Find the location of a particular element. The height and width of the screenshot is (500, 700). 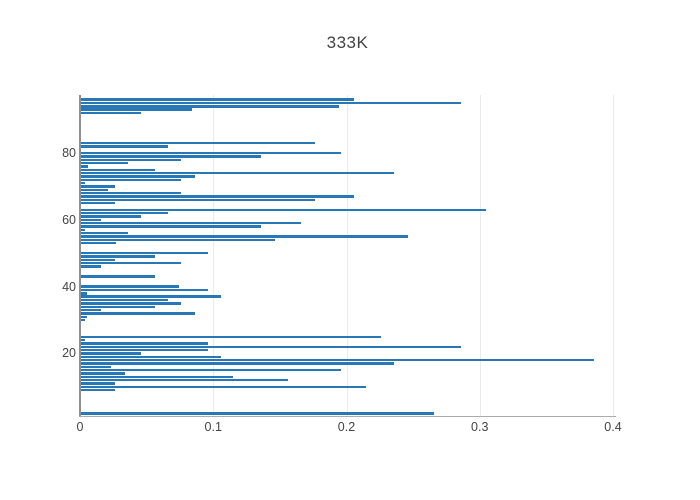

y-tick-label: 60 is located at coordinates (69, 219).